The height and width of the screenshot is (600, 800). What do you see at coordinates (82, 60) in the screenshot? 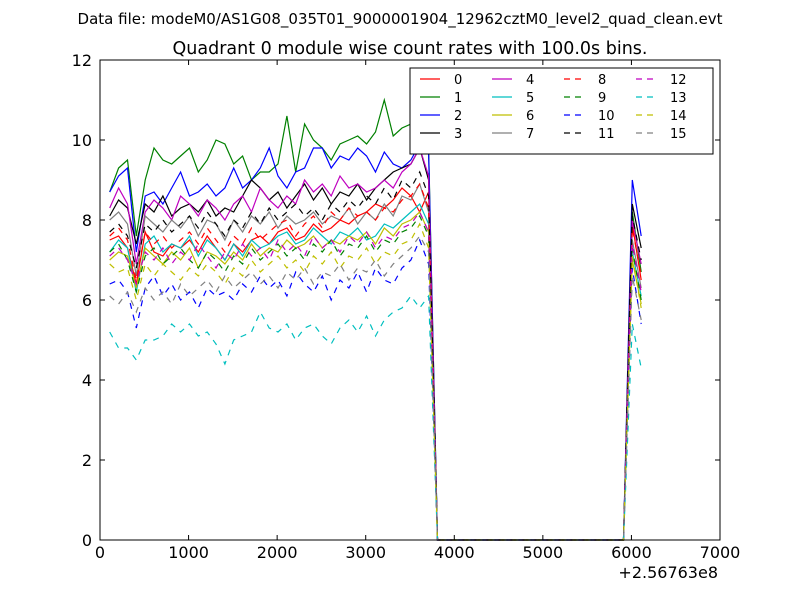
I see `y-tick-label: 12` at bounding box center [82, 60].